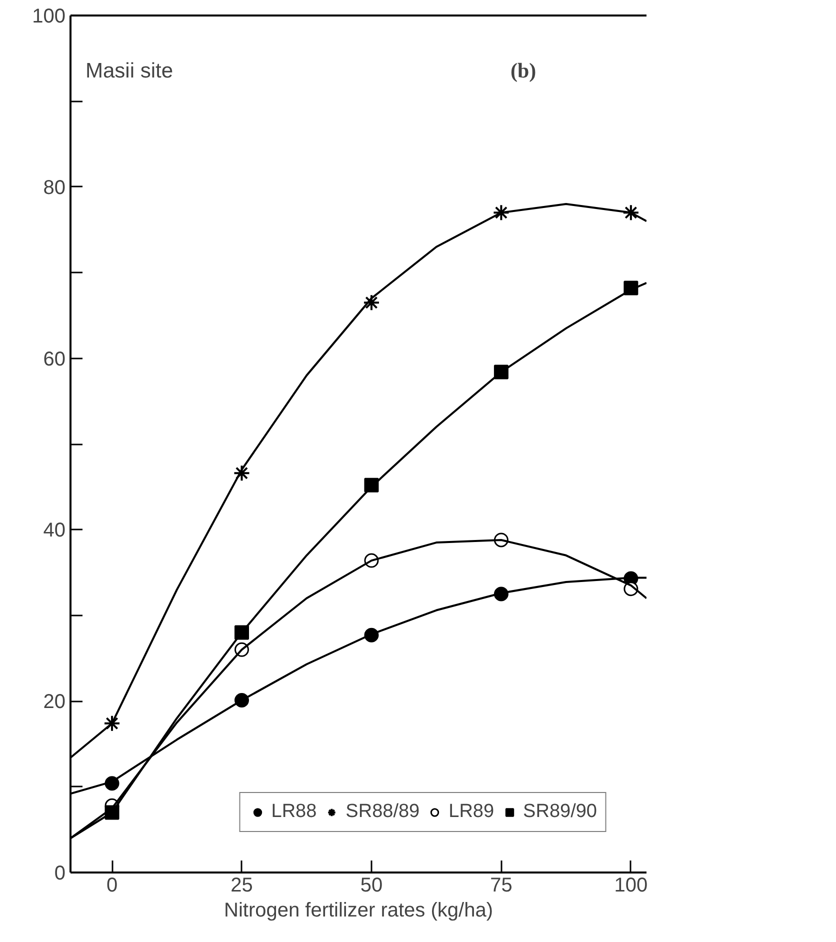 Image resolution: width=836 pixels, height=942 pixels. What do you see at coordinates (471, 812) in the screenshot?
I see `legend-label: LR89` at bounding box center [471, 812].